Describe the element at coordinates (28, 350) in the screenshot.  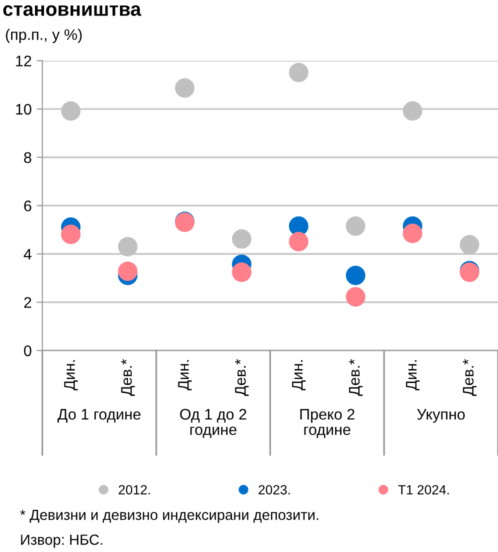
I see `y-tick-label: 0` at that location.